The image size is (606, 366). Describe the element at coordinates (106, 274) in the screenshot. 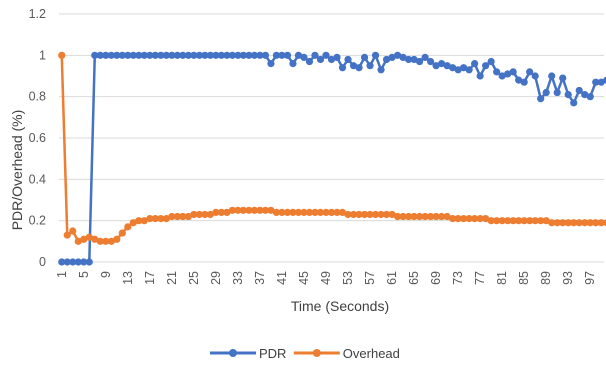

I see `x-tick-label: 9` at that location.